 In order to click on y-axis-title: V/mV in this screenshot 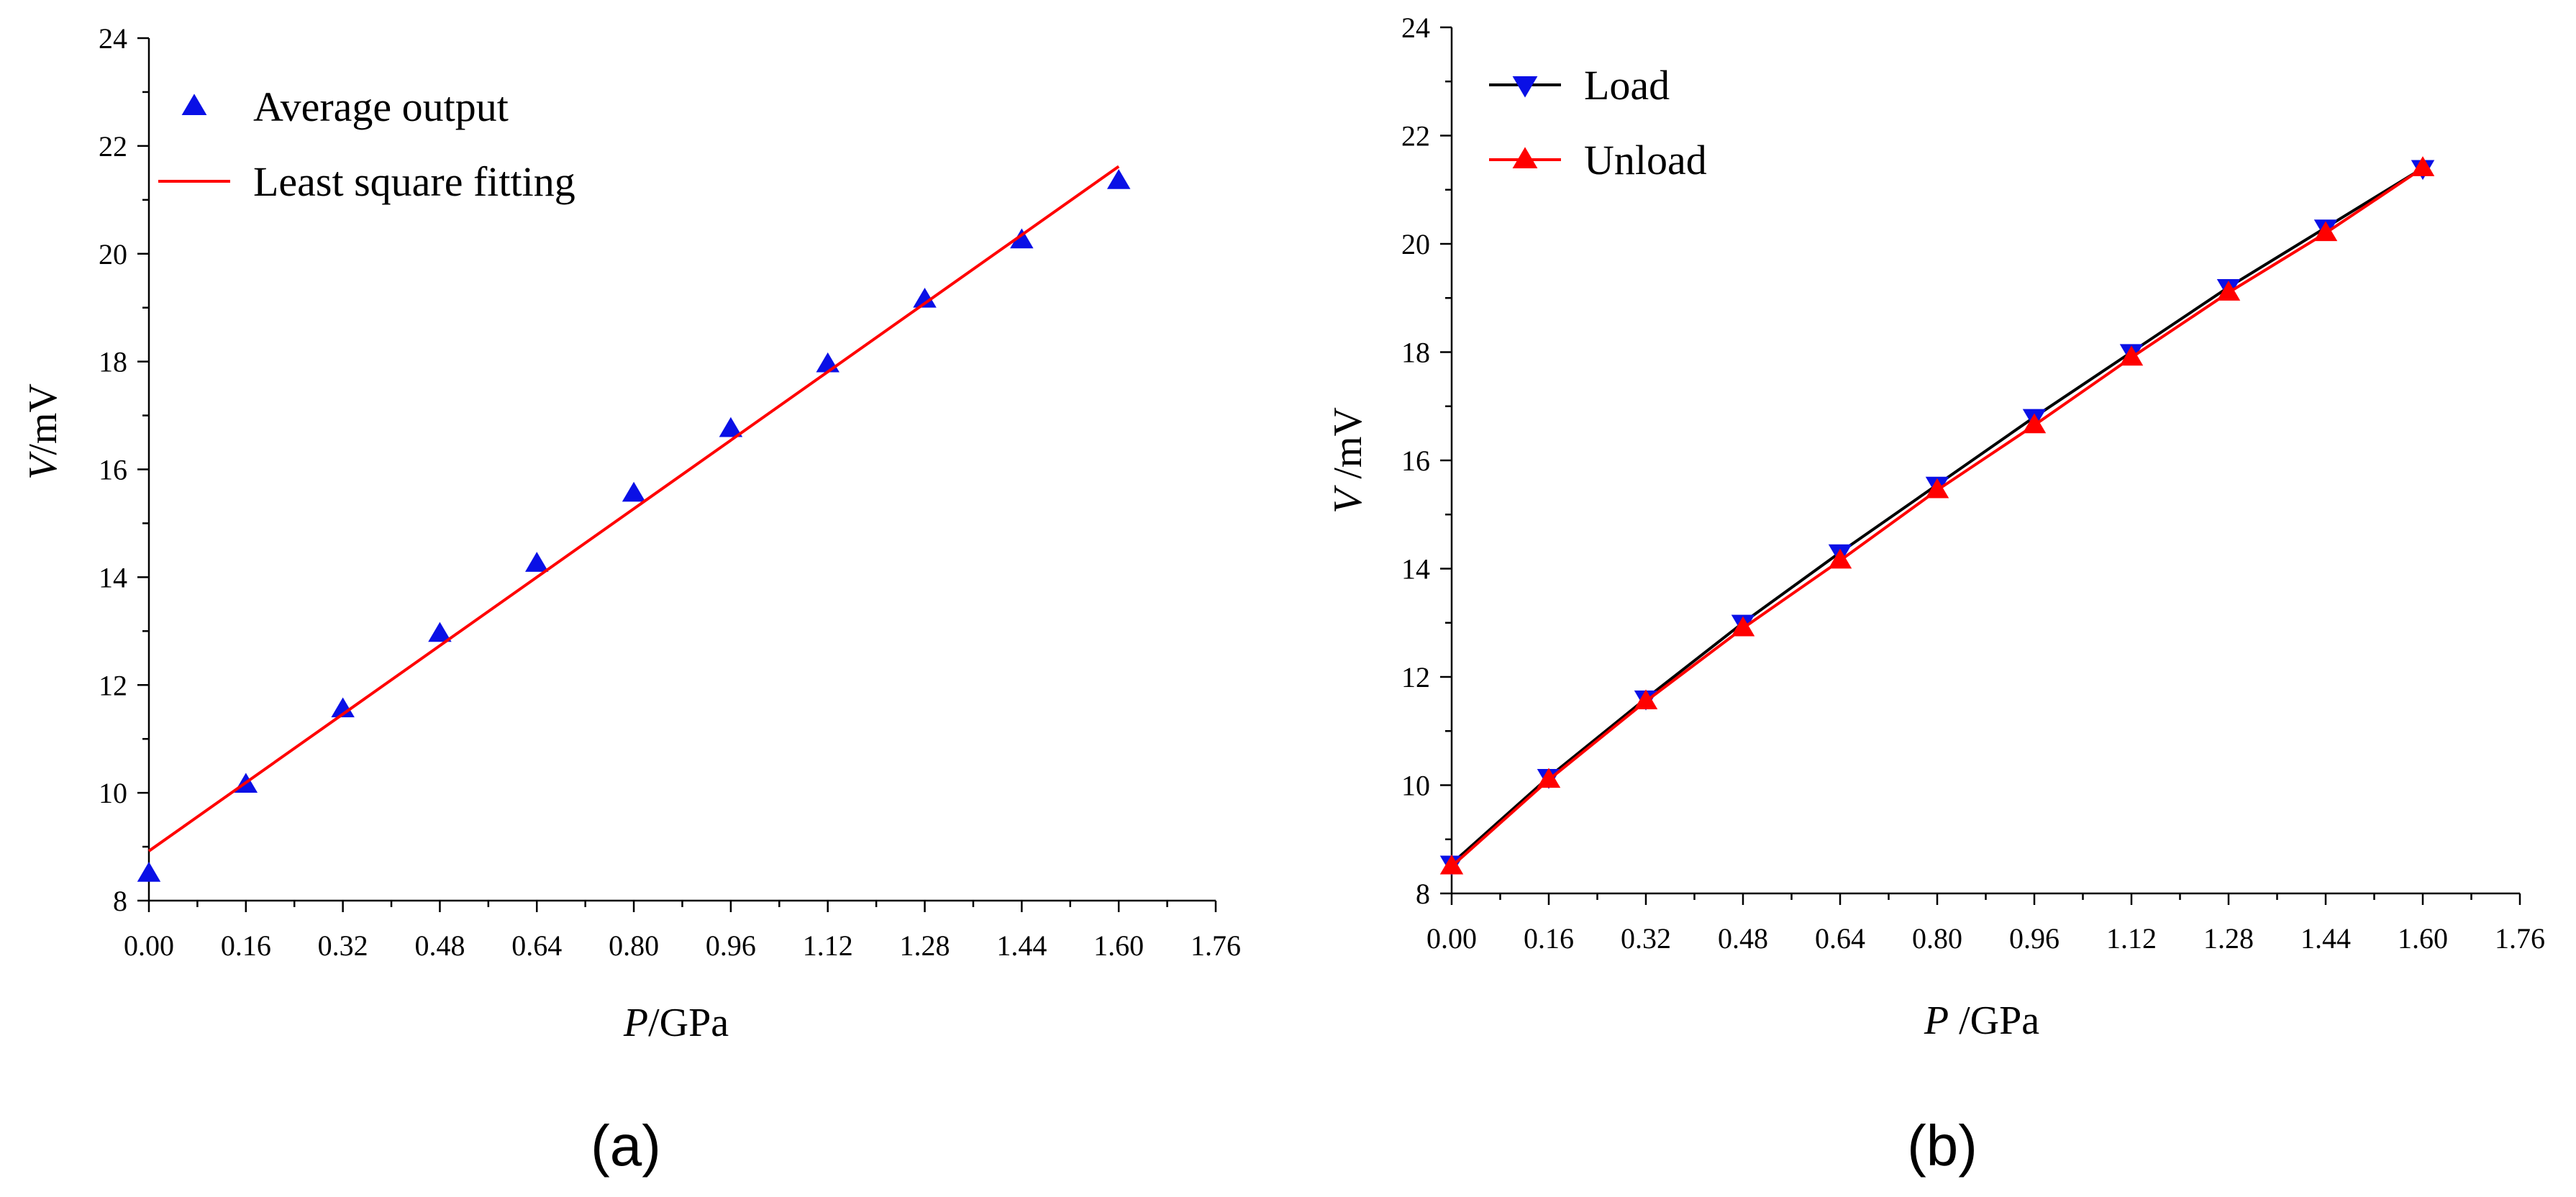, I will do `click(43, 431)`.